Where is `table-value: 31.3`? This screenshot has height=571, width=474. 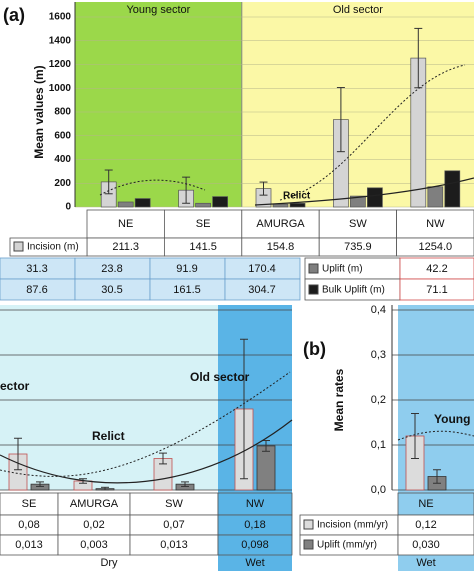 table-value: 31.3 is located at coordinates (36, 269).